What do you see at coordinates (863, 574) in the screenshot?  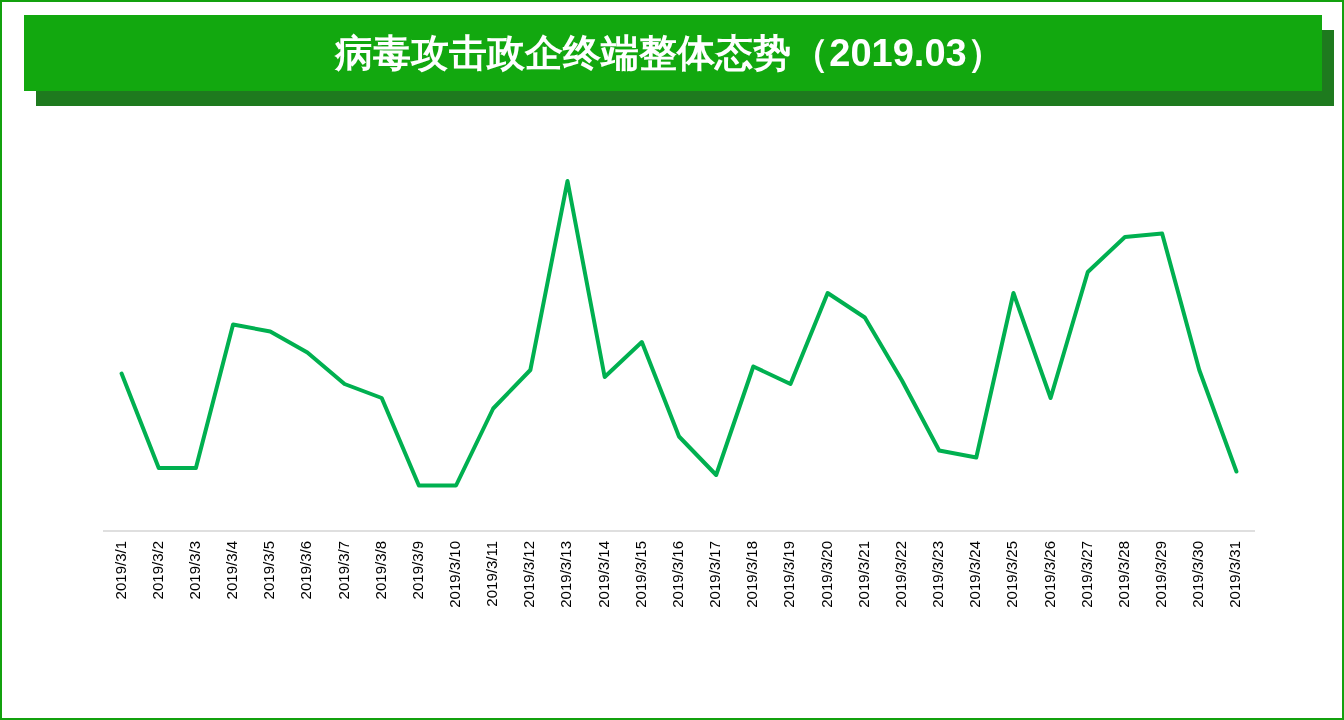 I see `x-tick-label: 2019/3/21` at bounding box center [863, 574].